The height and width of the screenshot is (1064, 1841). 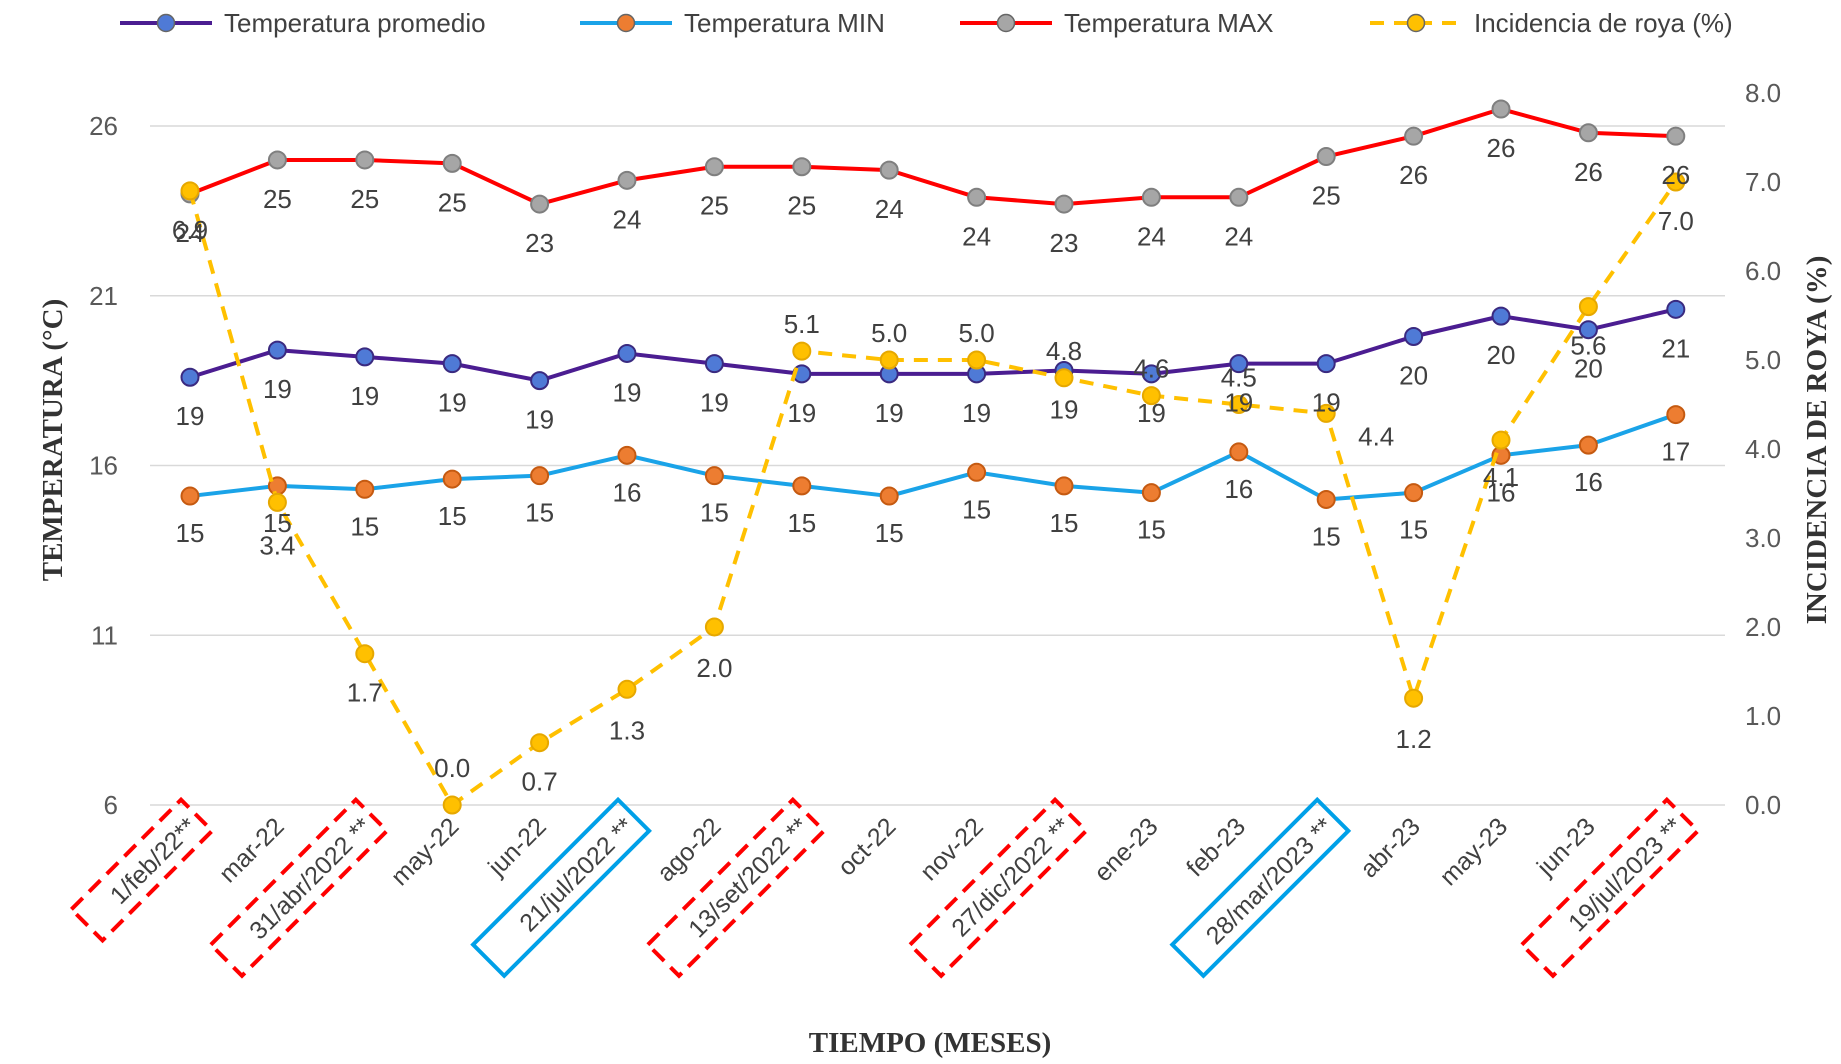 I want to click on y-axis-right: 0.0 1.0 2.0 3.0 4.0 5.0 6.0 7.0 8.0, so click(x=1763, y=449).